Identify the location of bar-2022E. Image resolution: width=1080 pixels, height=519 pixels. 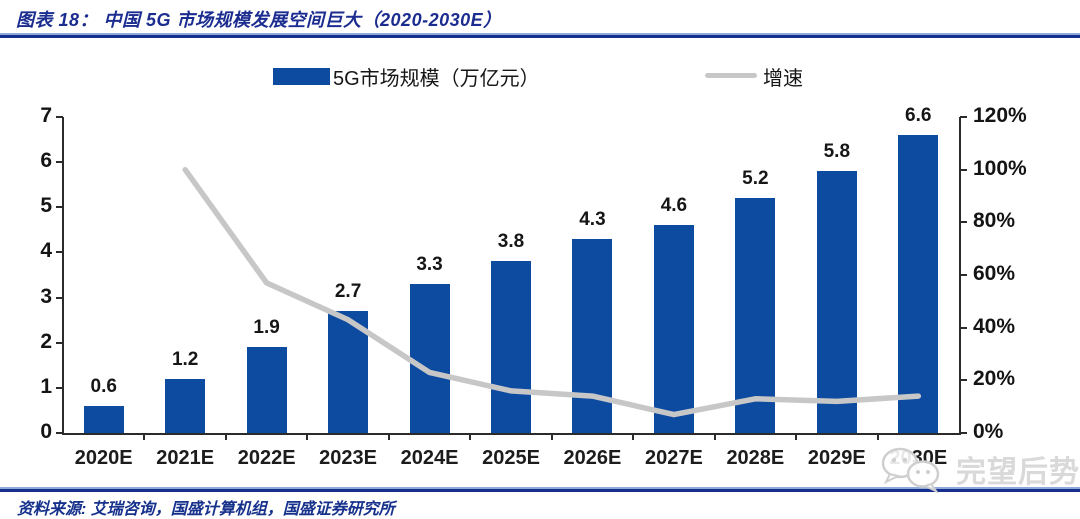
(266, 390).